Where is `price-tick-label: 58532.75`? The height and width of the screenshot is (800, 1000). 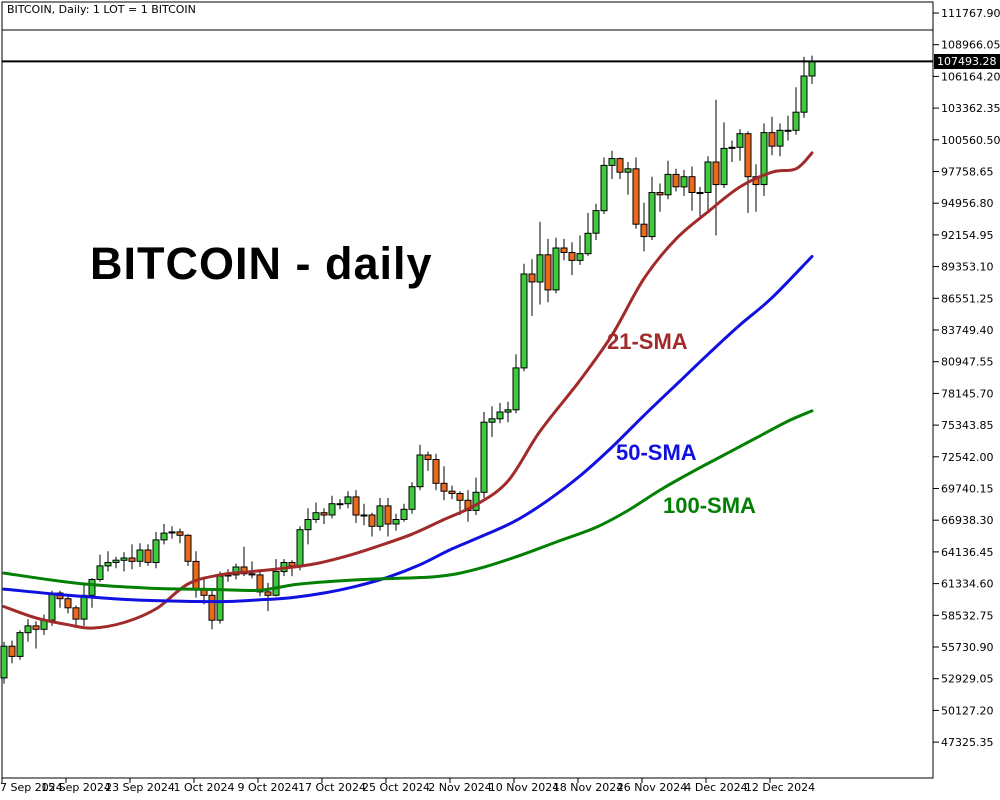 price-tick-label: 58532.75 is located at coordinates (967, 615).